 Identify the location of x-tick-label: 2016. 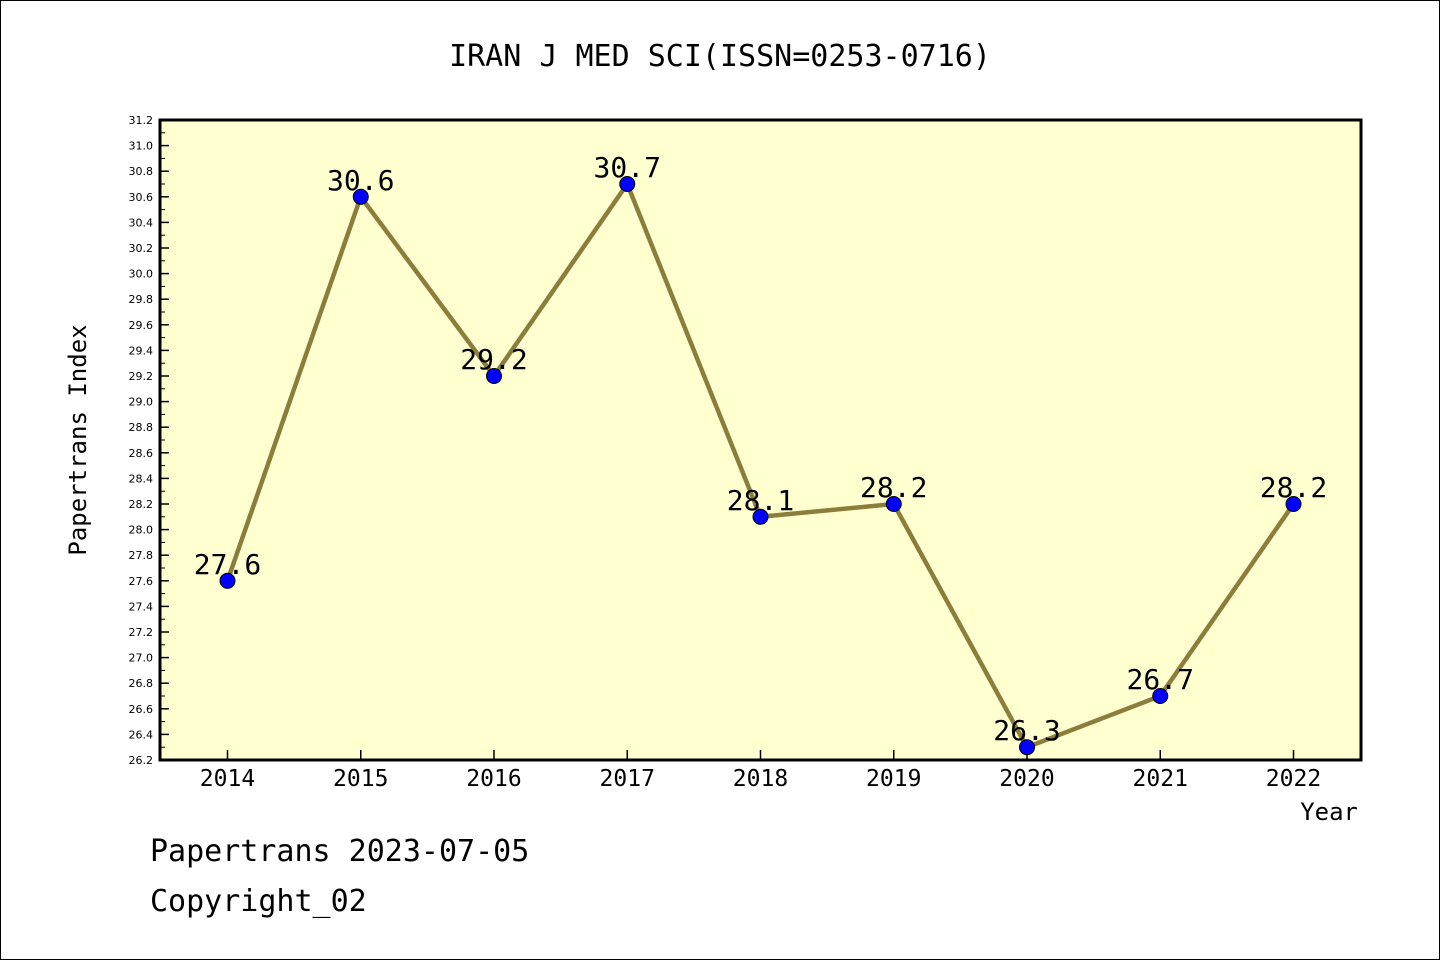
(493, 779).